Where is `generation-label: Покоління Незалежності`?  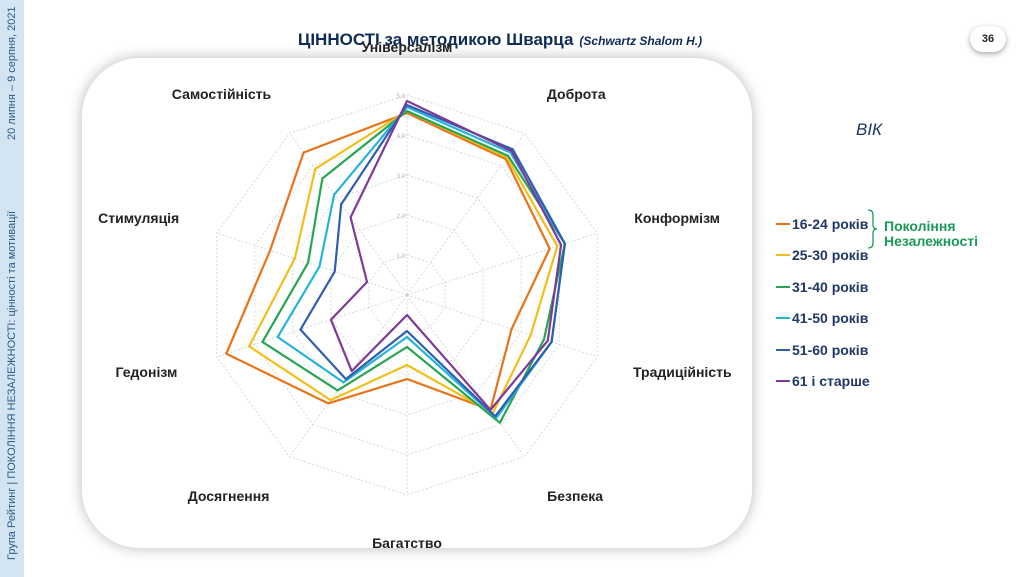
generation-label: Покоління Незалежності is located at coordinates (931, 234).